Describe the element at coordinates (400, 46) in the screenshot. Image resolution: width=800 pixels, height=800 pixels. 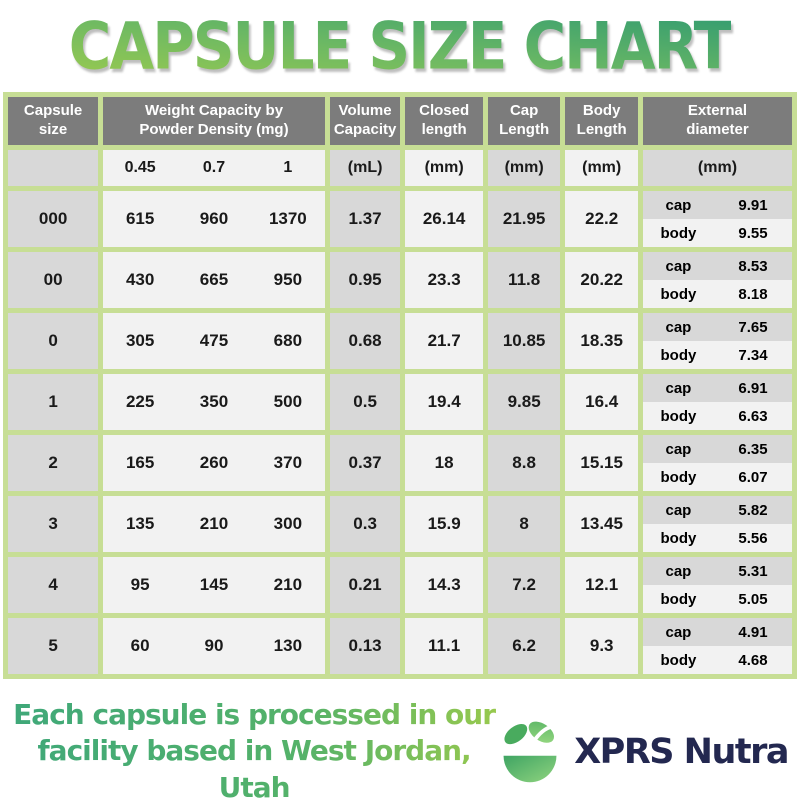
I see `title-bar: CAPSULE SIZE CHART` at that location.